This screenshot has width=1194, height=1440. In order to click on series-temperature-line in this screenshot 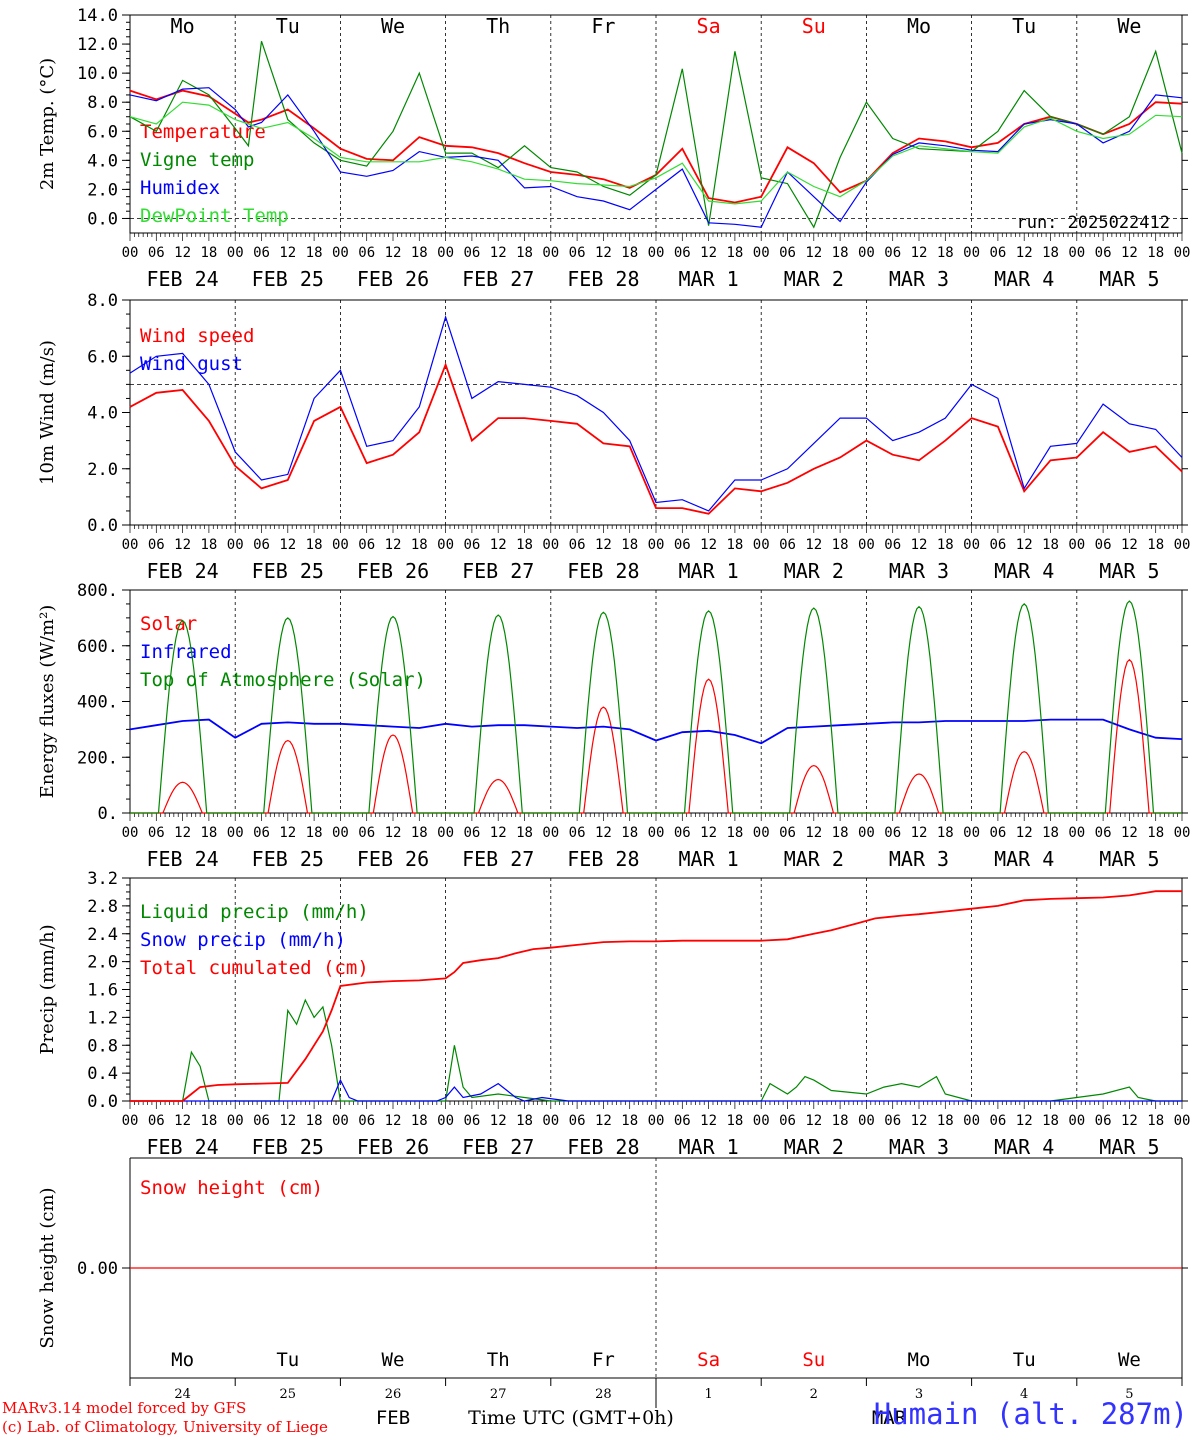, I will do `click(656, 146)`.